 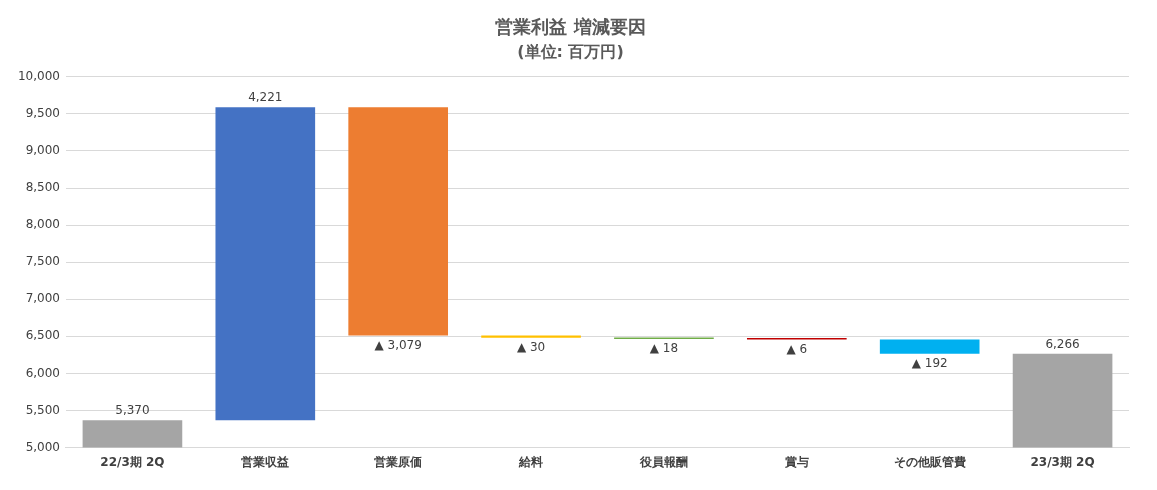 I want to click on y-tick-label: 5,500, so click(x=42, y=409).